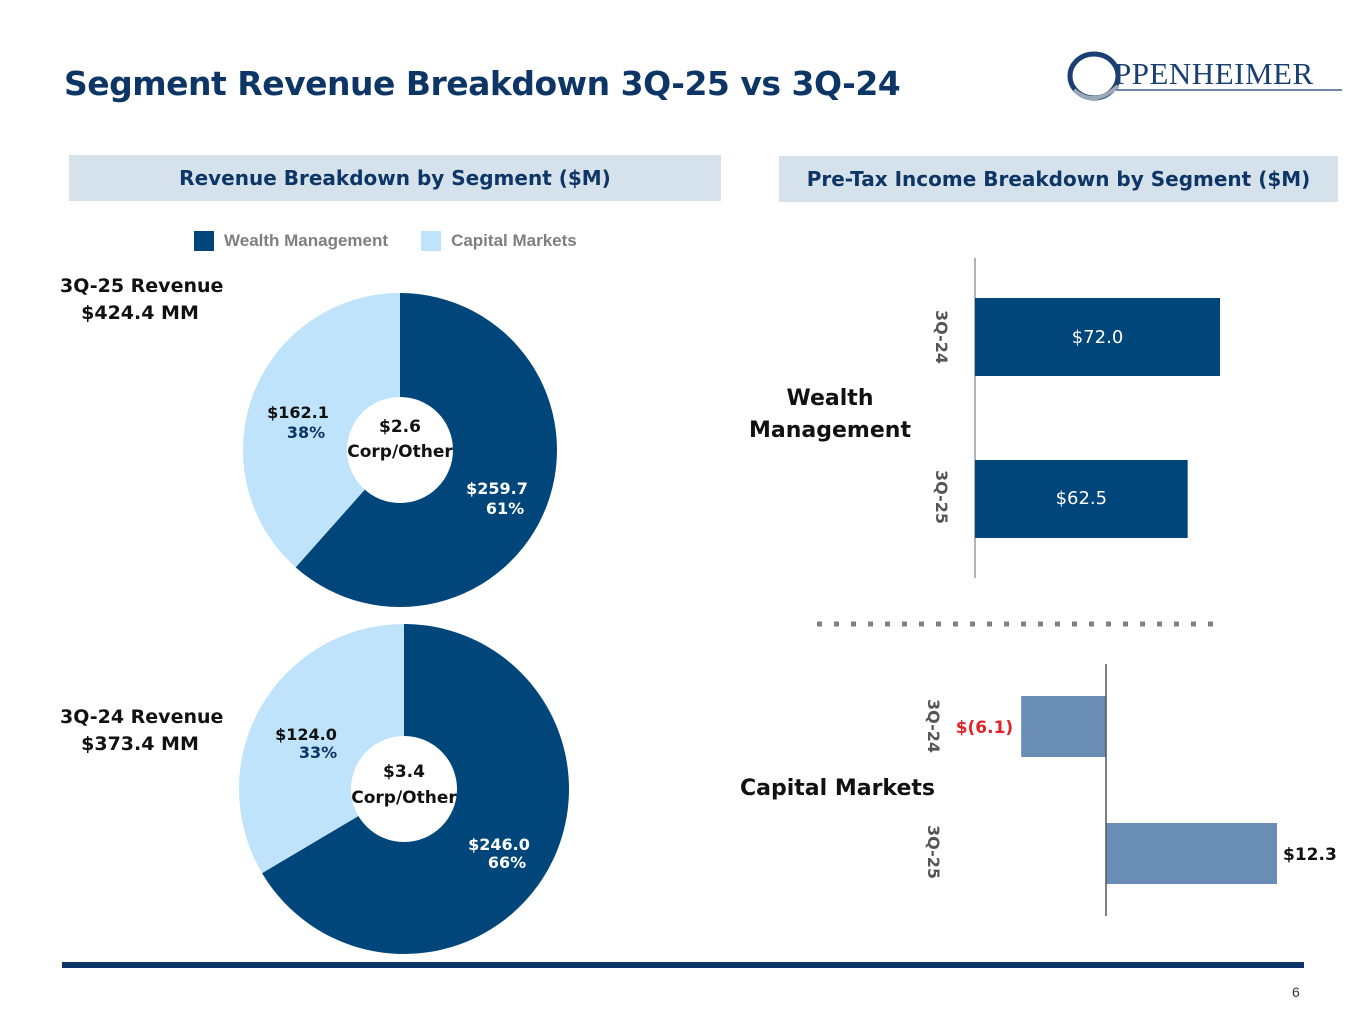  Describe the element at coordinates (505, 508) in the screenshot. I see `donut-3q25-wm-percent: 61%` at that location.